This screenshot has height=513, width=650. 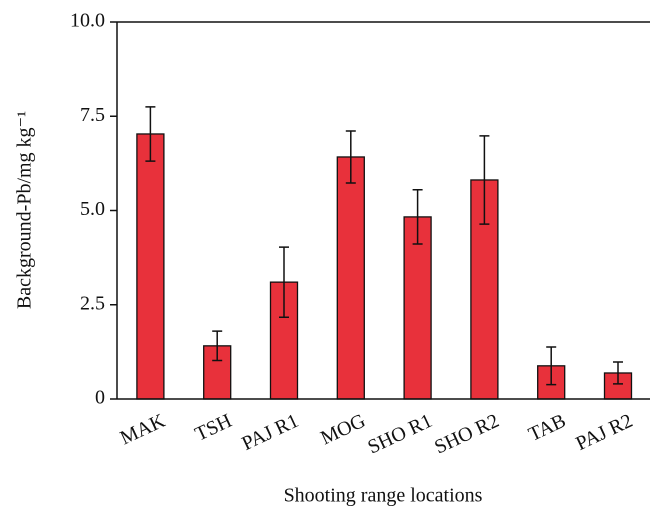 What do you see at coordinates (271, 432) in the screenshot?
I see `x-tick-label: PAJ R1` at bounding box center [271, 432].